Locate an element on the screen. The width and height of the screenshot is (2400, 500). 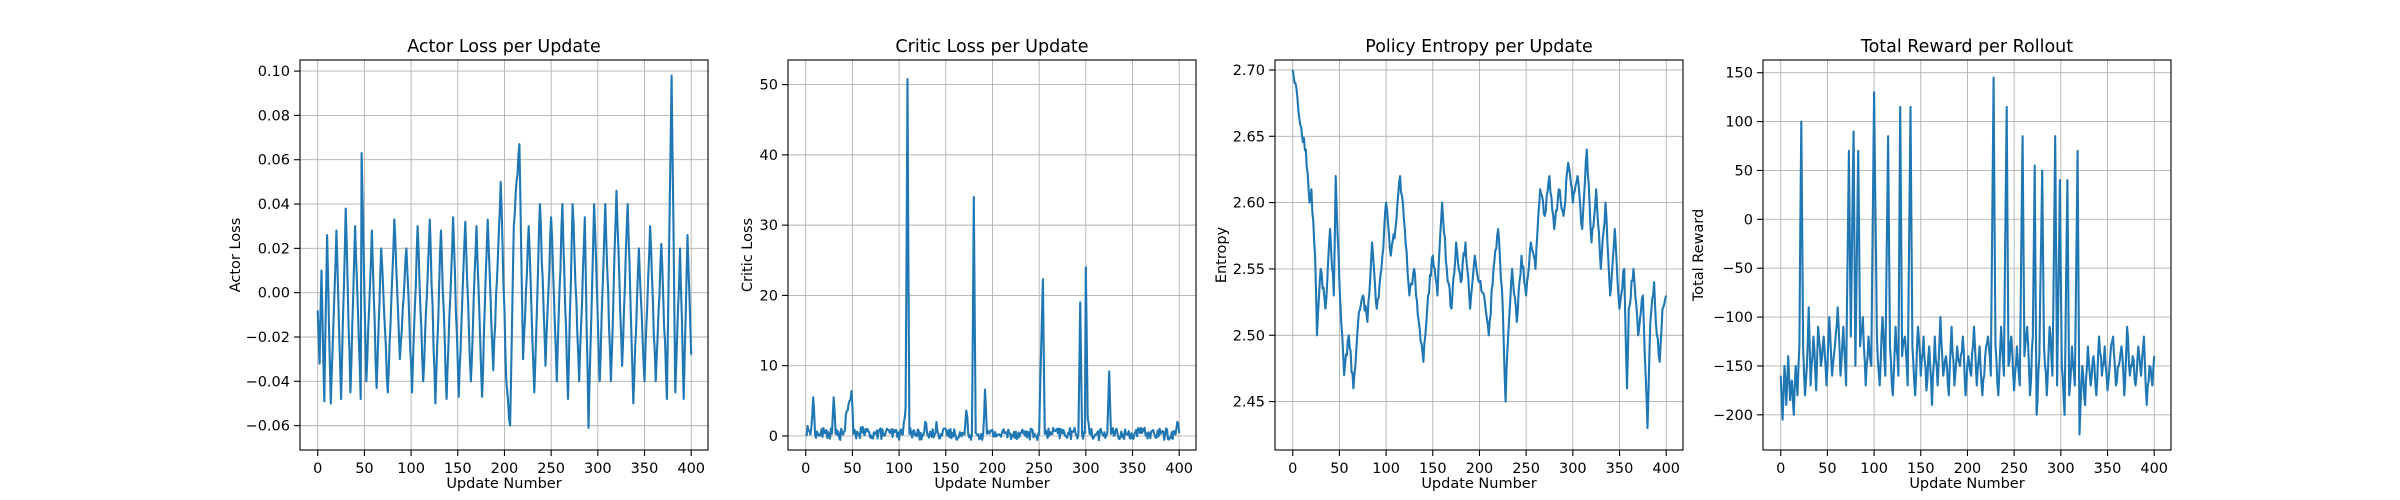
y-tick-label: 0.02 is located at coordinates (274, 249).